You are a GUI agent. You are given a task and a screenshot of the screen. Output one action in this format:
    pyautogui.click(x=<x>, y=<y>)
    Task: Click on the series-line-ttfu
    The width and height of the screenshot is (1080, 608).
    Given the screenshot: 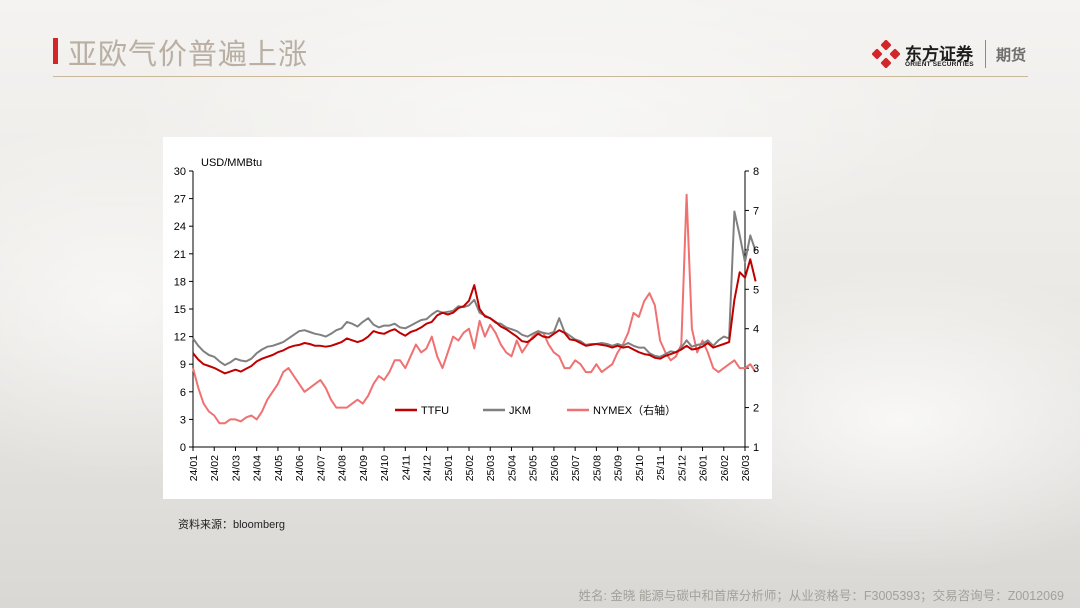 What is the action you would take?
    pyautogui.click(x=474, y=316)
    